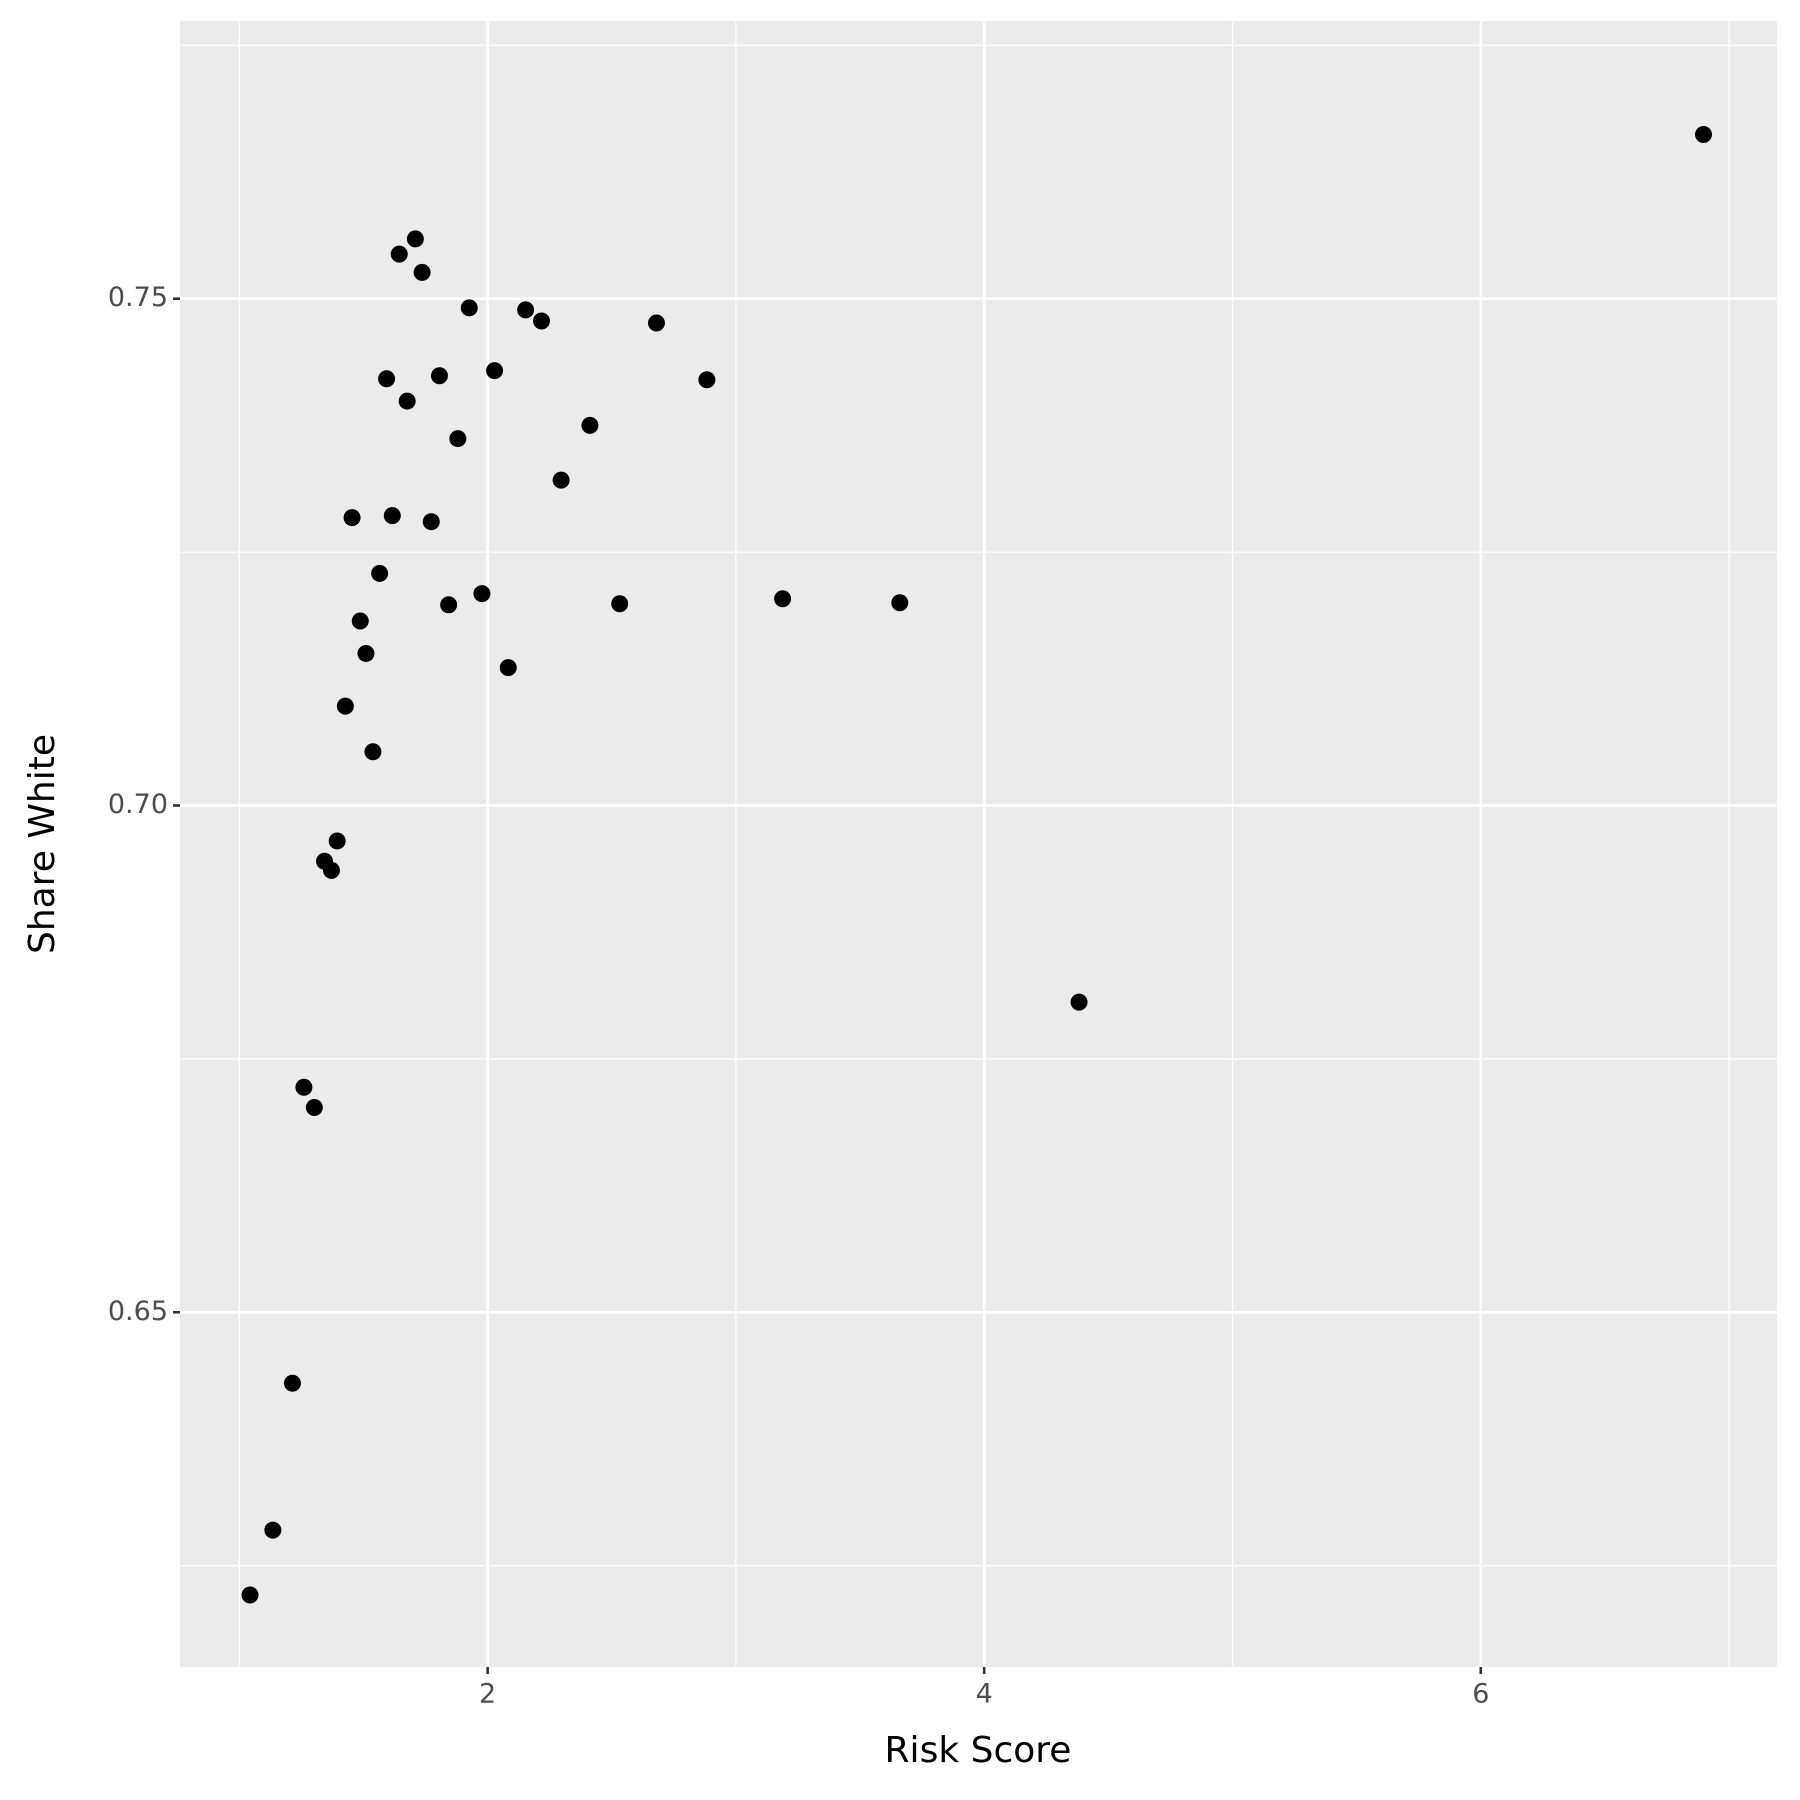 The height and width of the screenshot is (1800, 1800). Describe the element at coordinates (978, 1750) in the screenshot. I see `x-axis-title: Risk Score` at that location.